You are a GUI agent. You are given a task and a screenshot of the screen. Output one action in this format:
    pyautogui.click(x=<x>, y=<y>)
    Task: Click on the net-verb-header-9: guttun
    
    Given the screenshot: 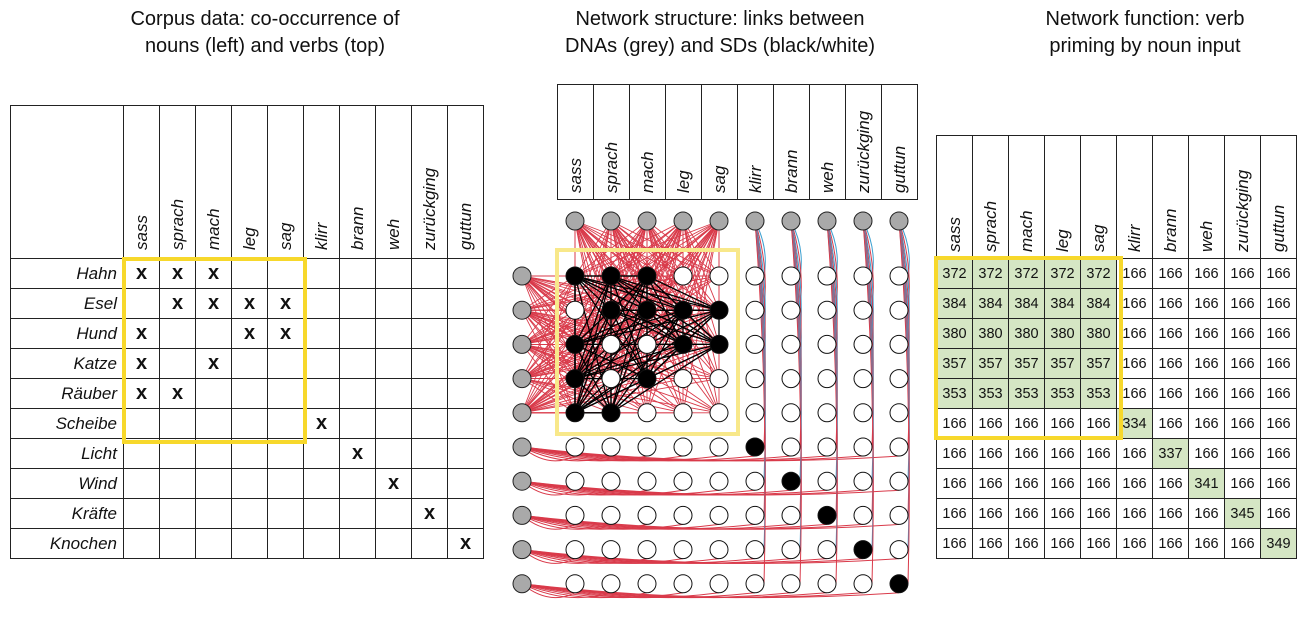 What is the action you would take?
    pyautogui.click(x=899, y=142)
    